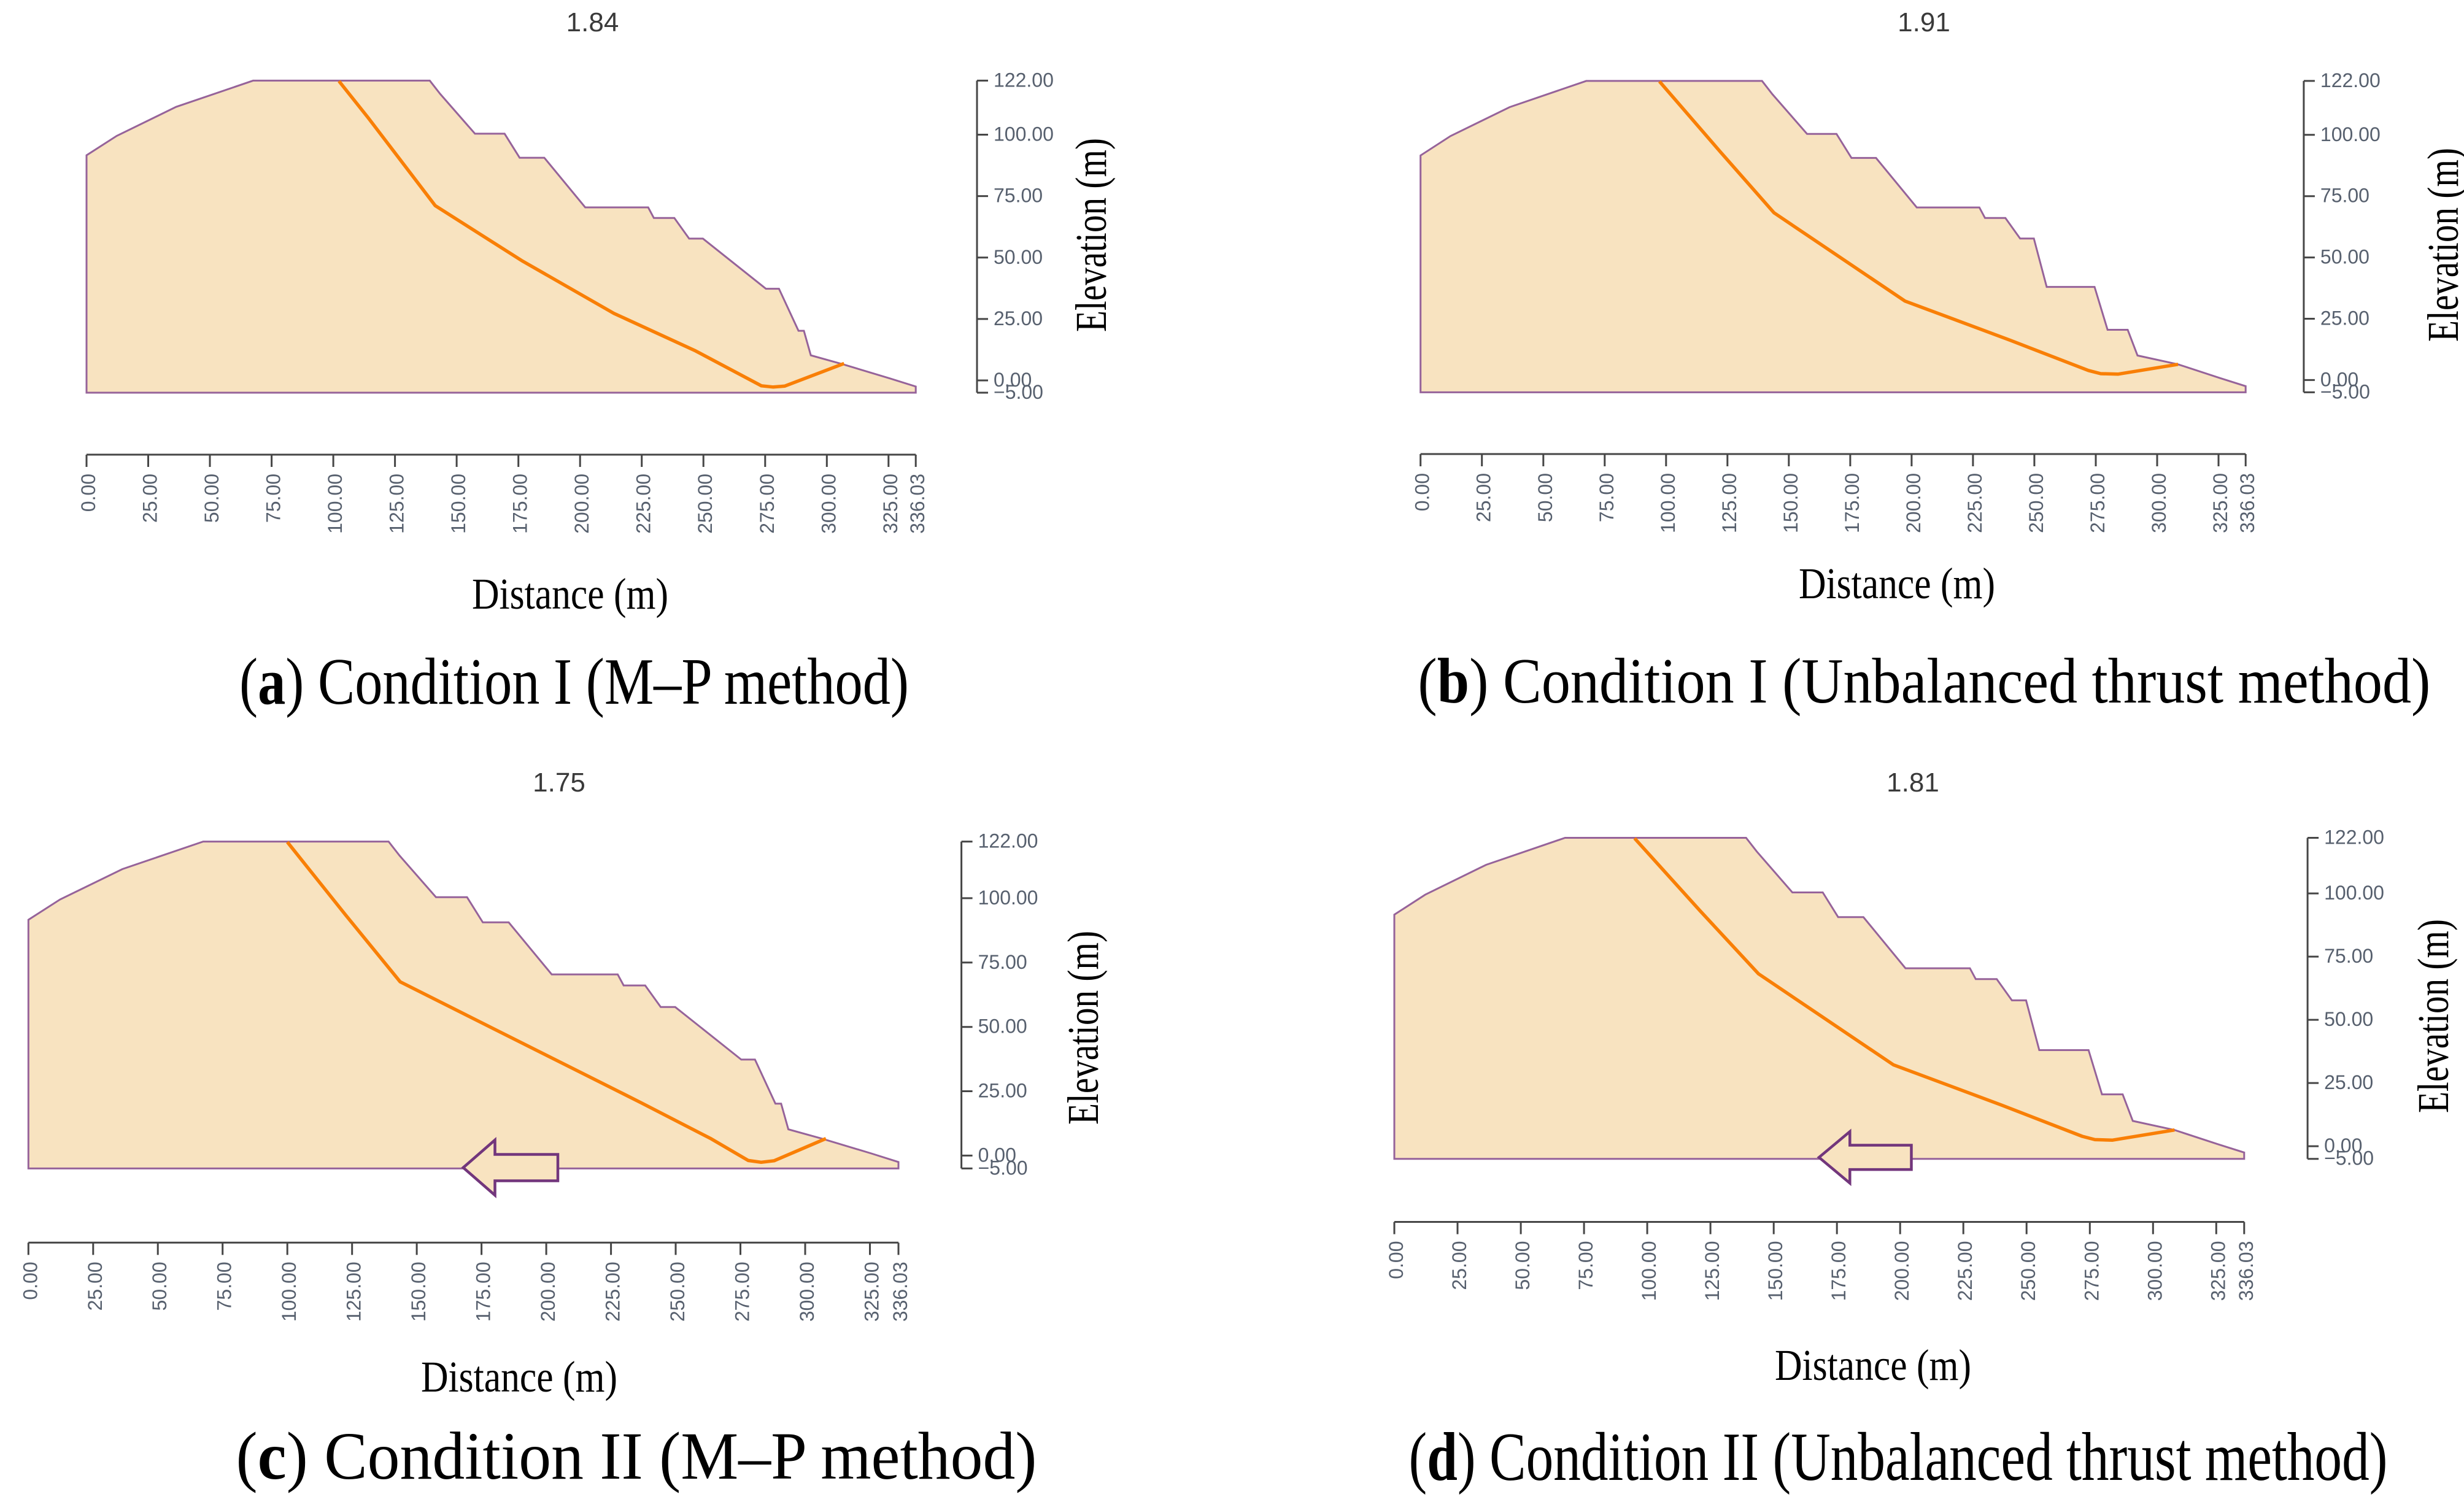  Describe the element at coordinates (559, 783) in the screenshot. I see `svg-text: 1.75` at that location.